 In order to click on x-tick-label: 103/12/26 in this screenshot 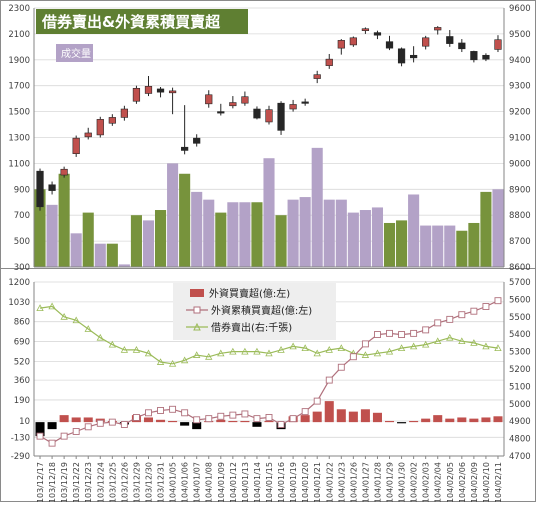, I will do `click(124, 482)`.